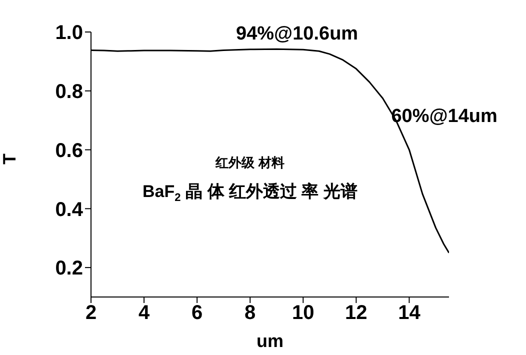 This screenshot has width=526, height=355. I want to click on annotation: 60%@14um, so click(444, 116).